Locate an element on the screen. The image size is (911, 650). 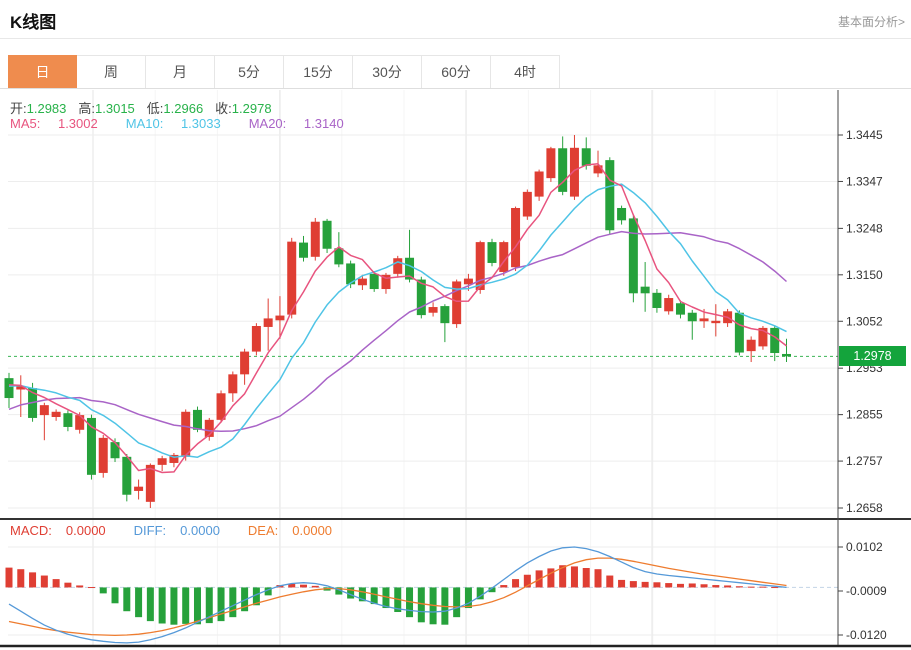
high-value: 1.3015 is located at coordinates (115, 108).